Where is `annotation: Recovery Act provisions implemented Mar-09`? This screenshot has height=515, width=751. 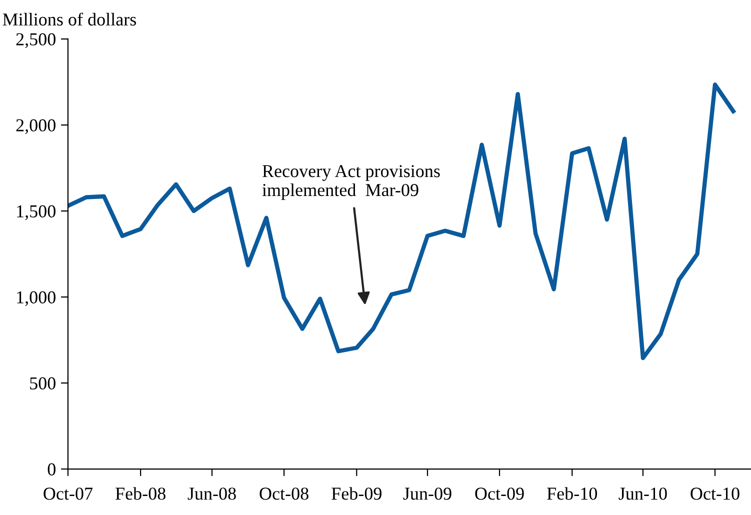 annotation: Recovery Act provisions implemented Mar-09 is located at coordinates (351, 182).